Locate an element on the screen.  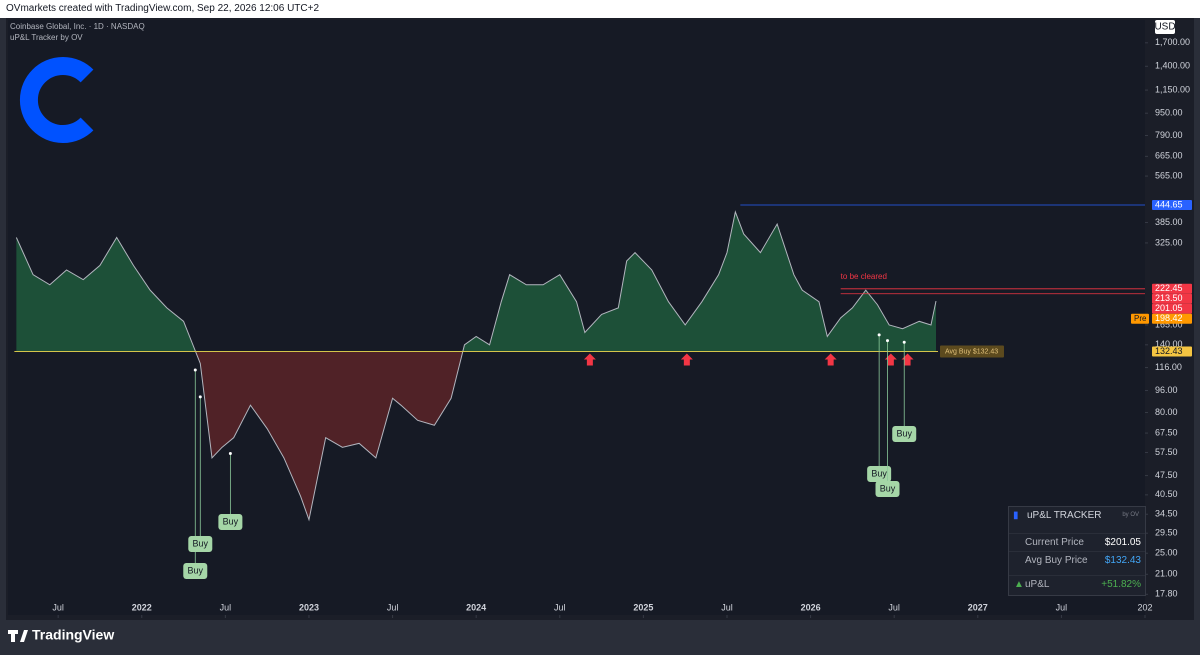
prefix-label: Pre is located at coordinates (1140, 318).